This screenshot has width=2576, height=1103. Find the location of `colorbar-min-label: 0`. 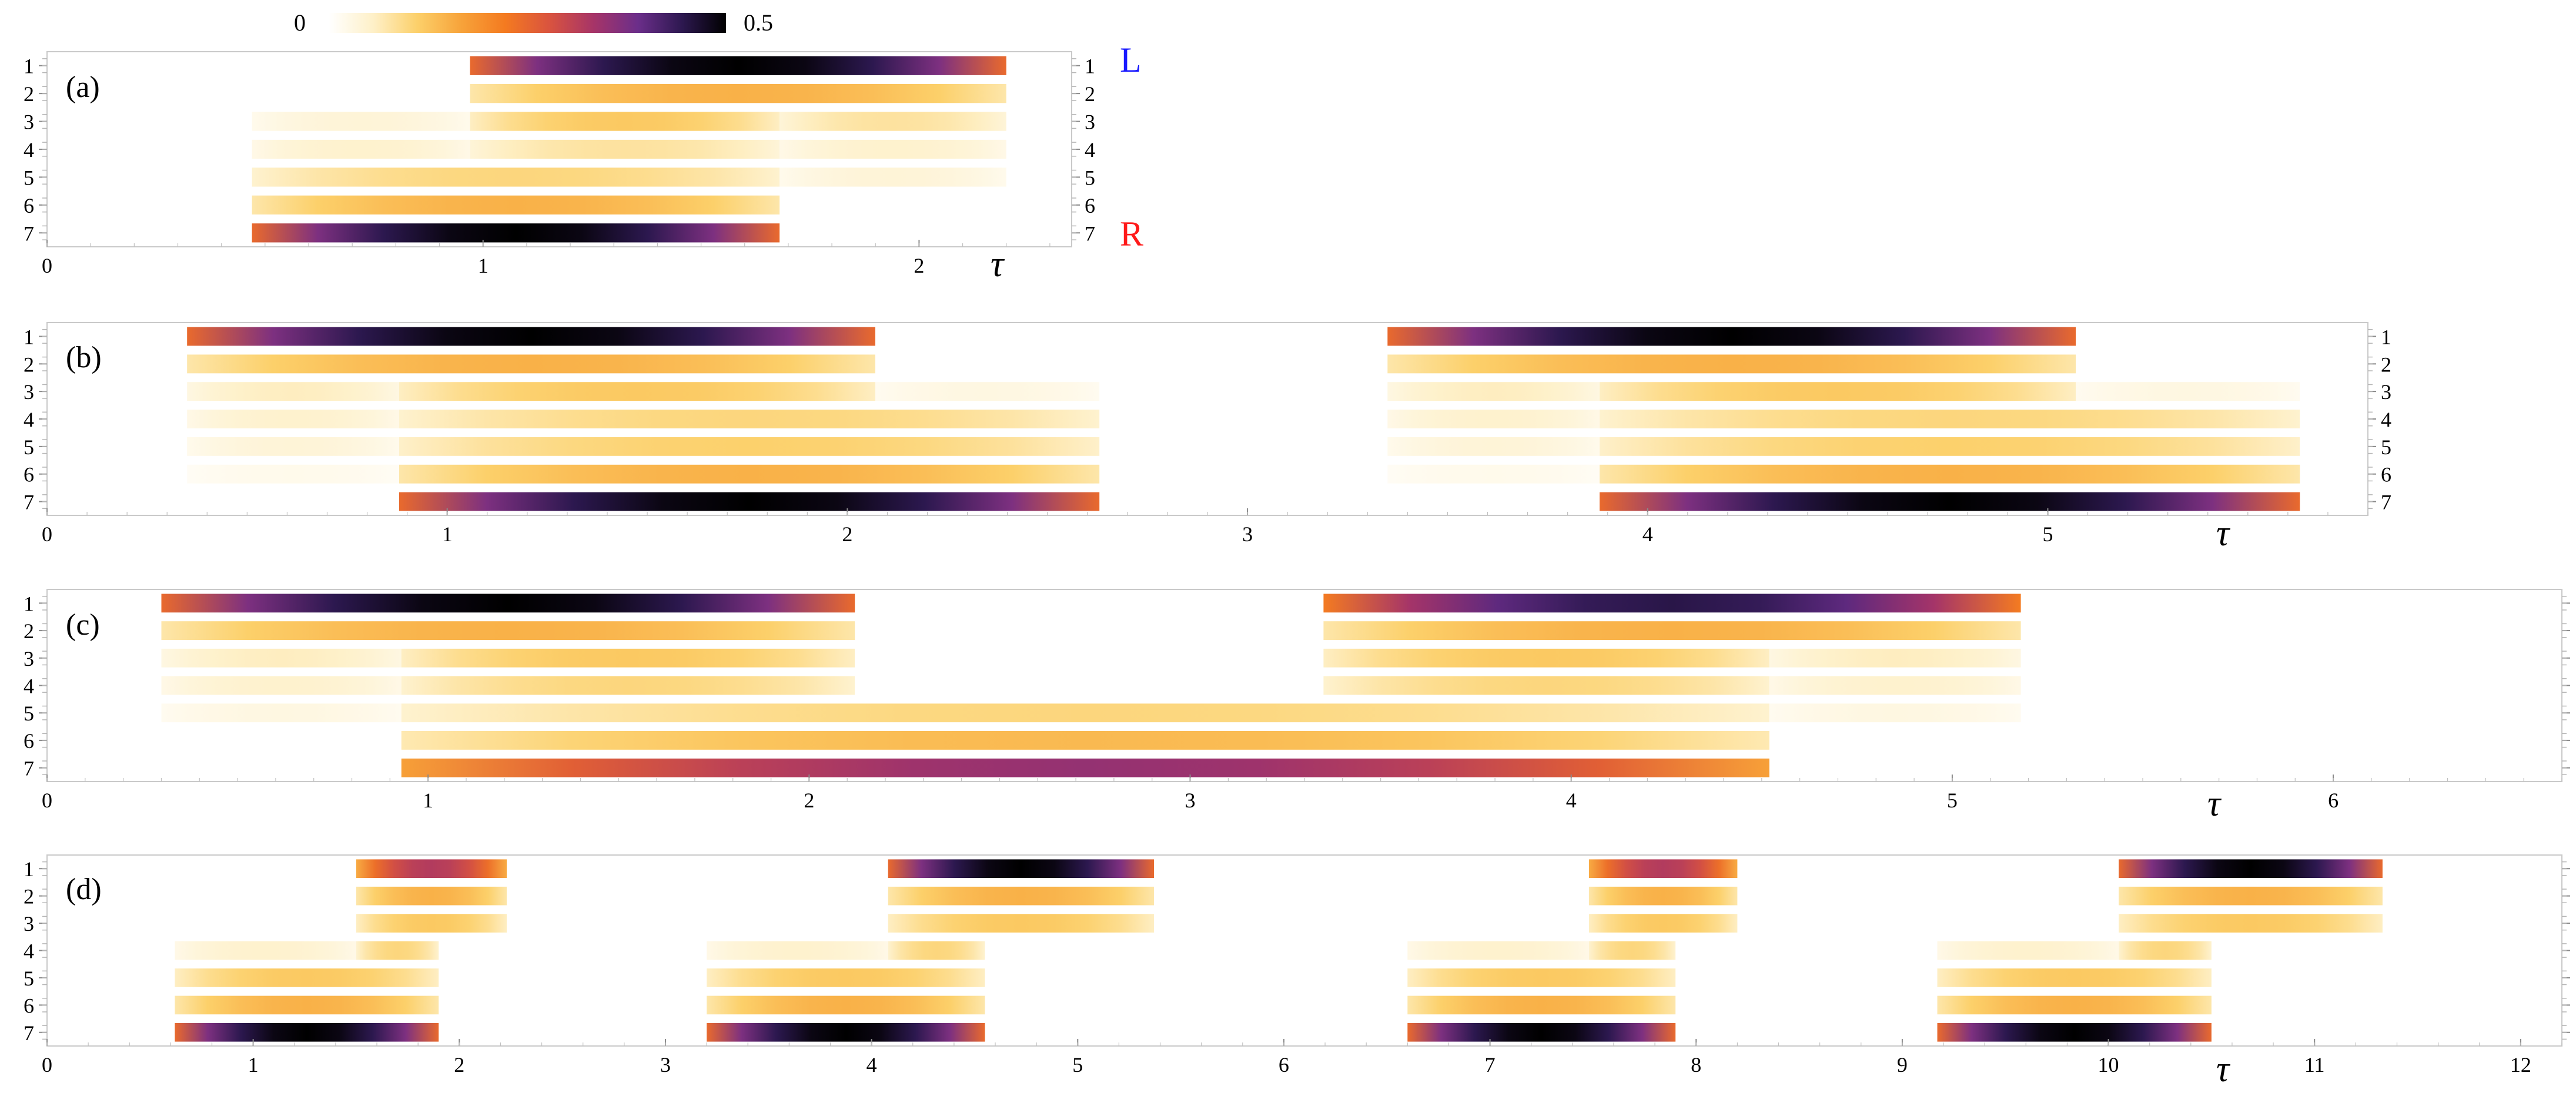

colorbar-min-label: 0 is located at coordinates (300, 22).